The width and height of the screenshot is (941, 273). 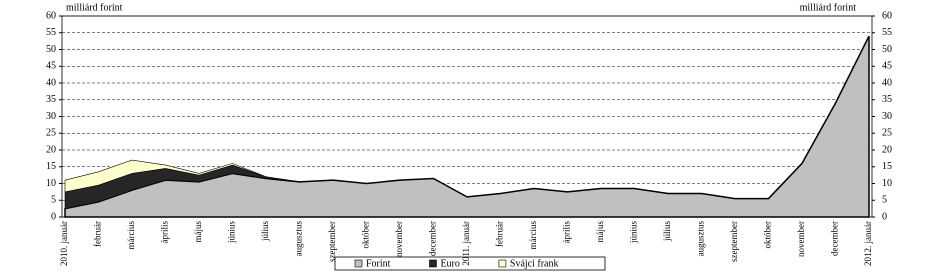 I want to click on y-tick-label: 15, so click(x=51, y=166).